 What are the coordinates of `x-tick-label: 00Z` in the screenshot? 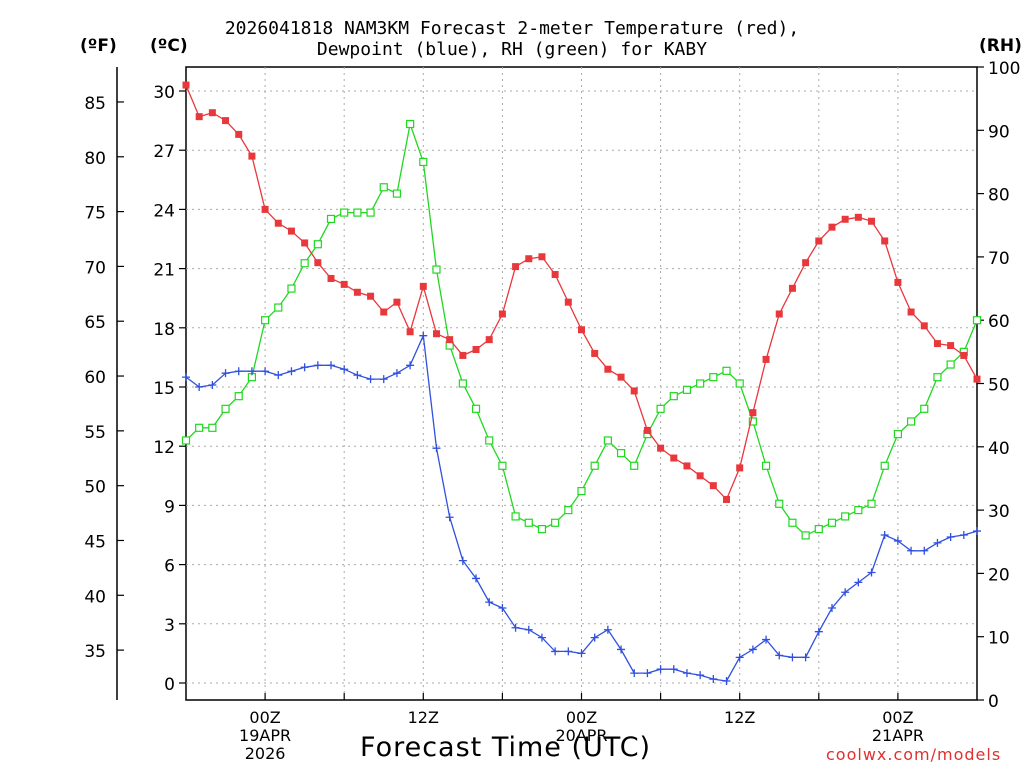 It's located at (897, 717).